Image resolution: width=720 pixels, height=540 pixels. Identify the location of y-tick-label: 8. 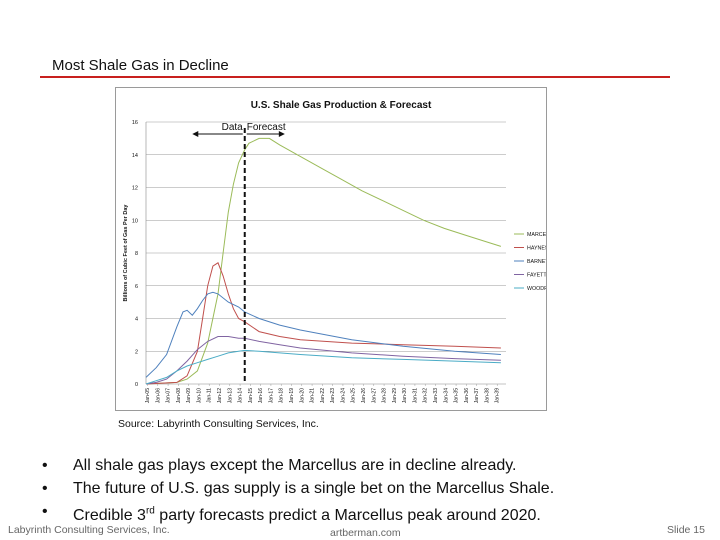
(136, 254).